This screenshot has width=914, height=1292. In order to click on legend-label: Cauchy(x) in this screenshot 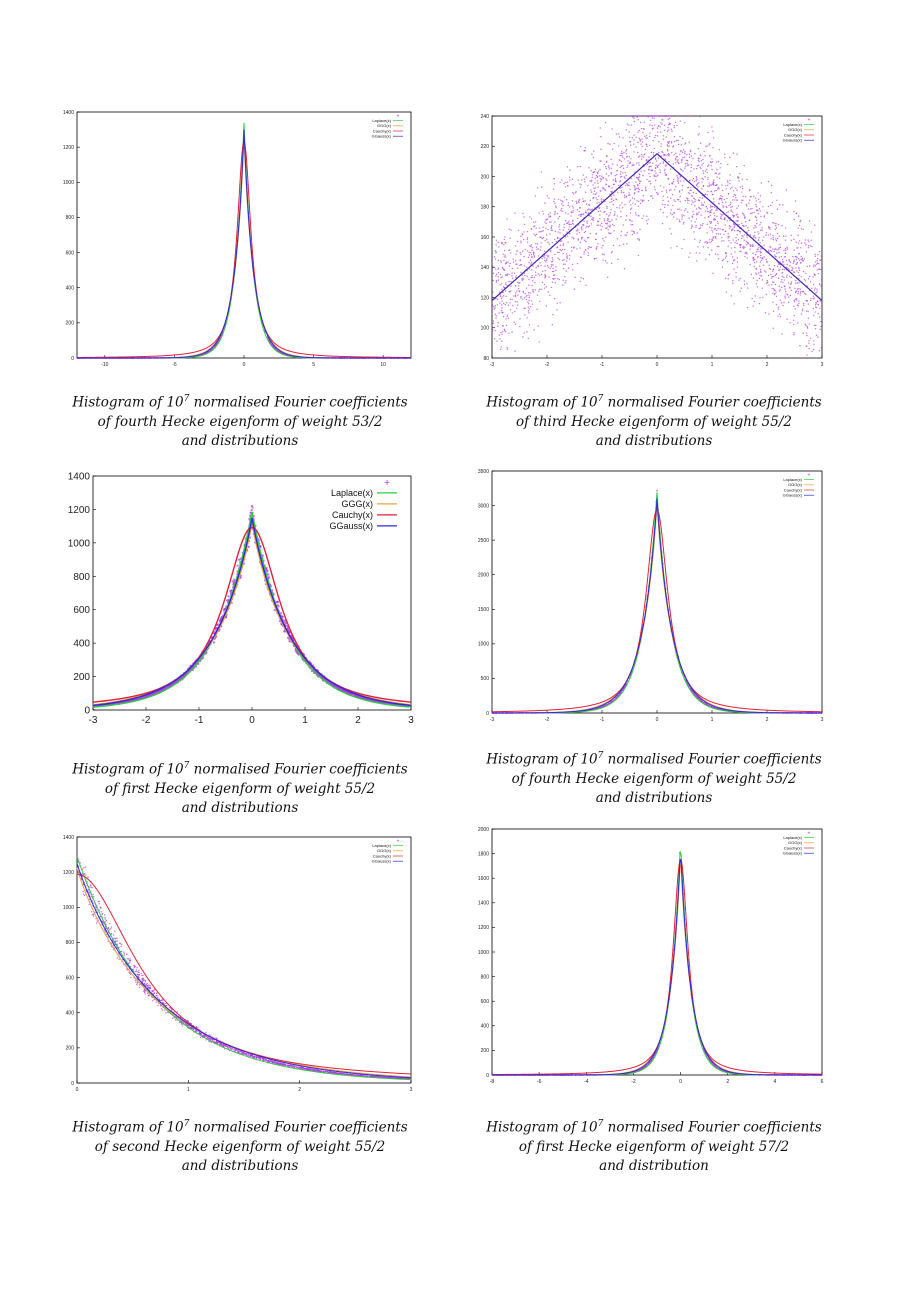, I will do `click(382, 130)`.